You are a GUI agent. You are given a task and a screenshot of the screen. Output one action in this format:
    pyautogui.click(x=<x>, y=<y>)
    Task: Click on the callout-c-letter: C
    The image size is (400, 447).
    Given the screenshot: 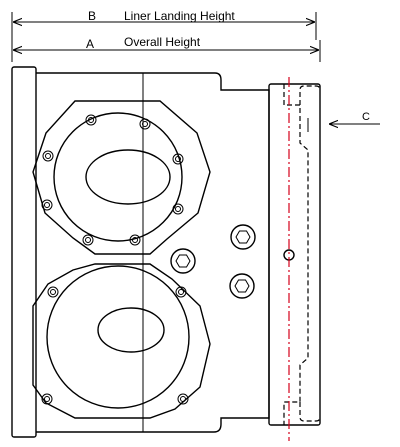 What is the action you would take?
    pyautogui.click(x=366, y=117)
    